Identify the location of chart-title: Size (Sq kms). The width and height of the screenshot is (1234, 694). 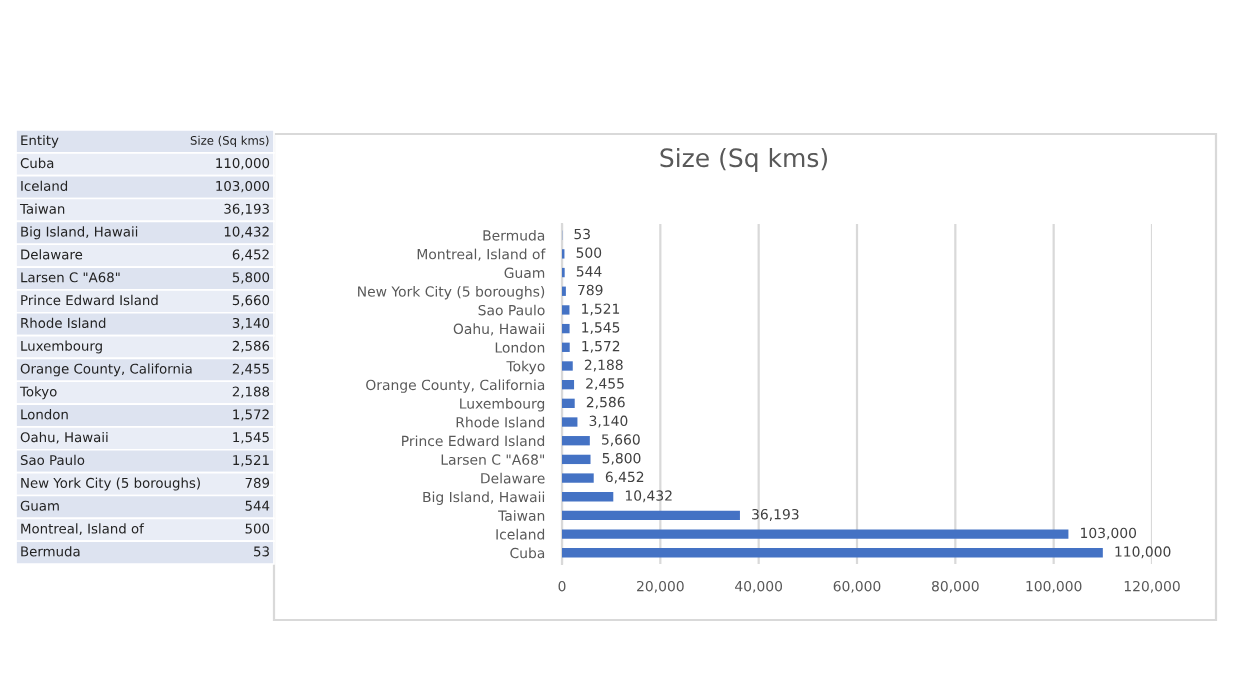
(744, 160).